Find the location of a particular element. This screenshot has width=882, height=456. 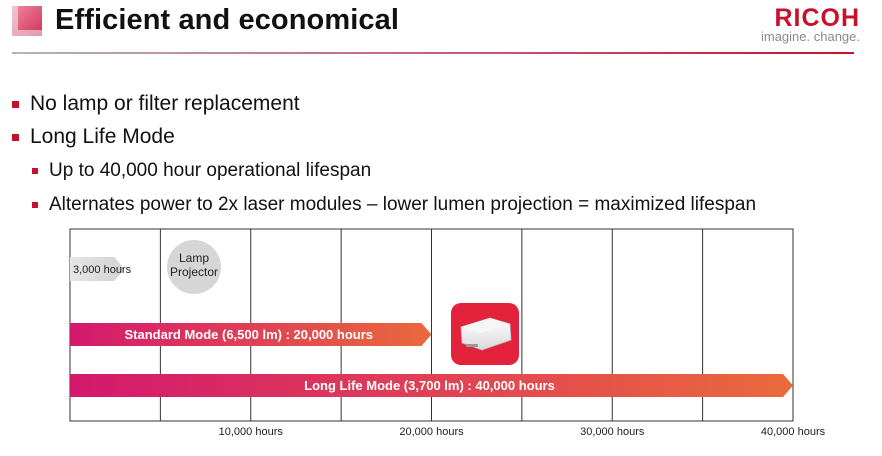

annotation-text: Projector is located at coordinates (194, 272).